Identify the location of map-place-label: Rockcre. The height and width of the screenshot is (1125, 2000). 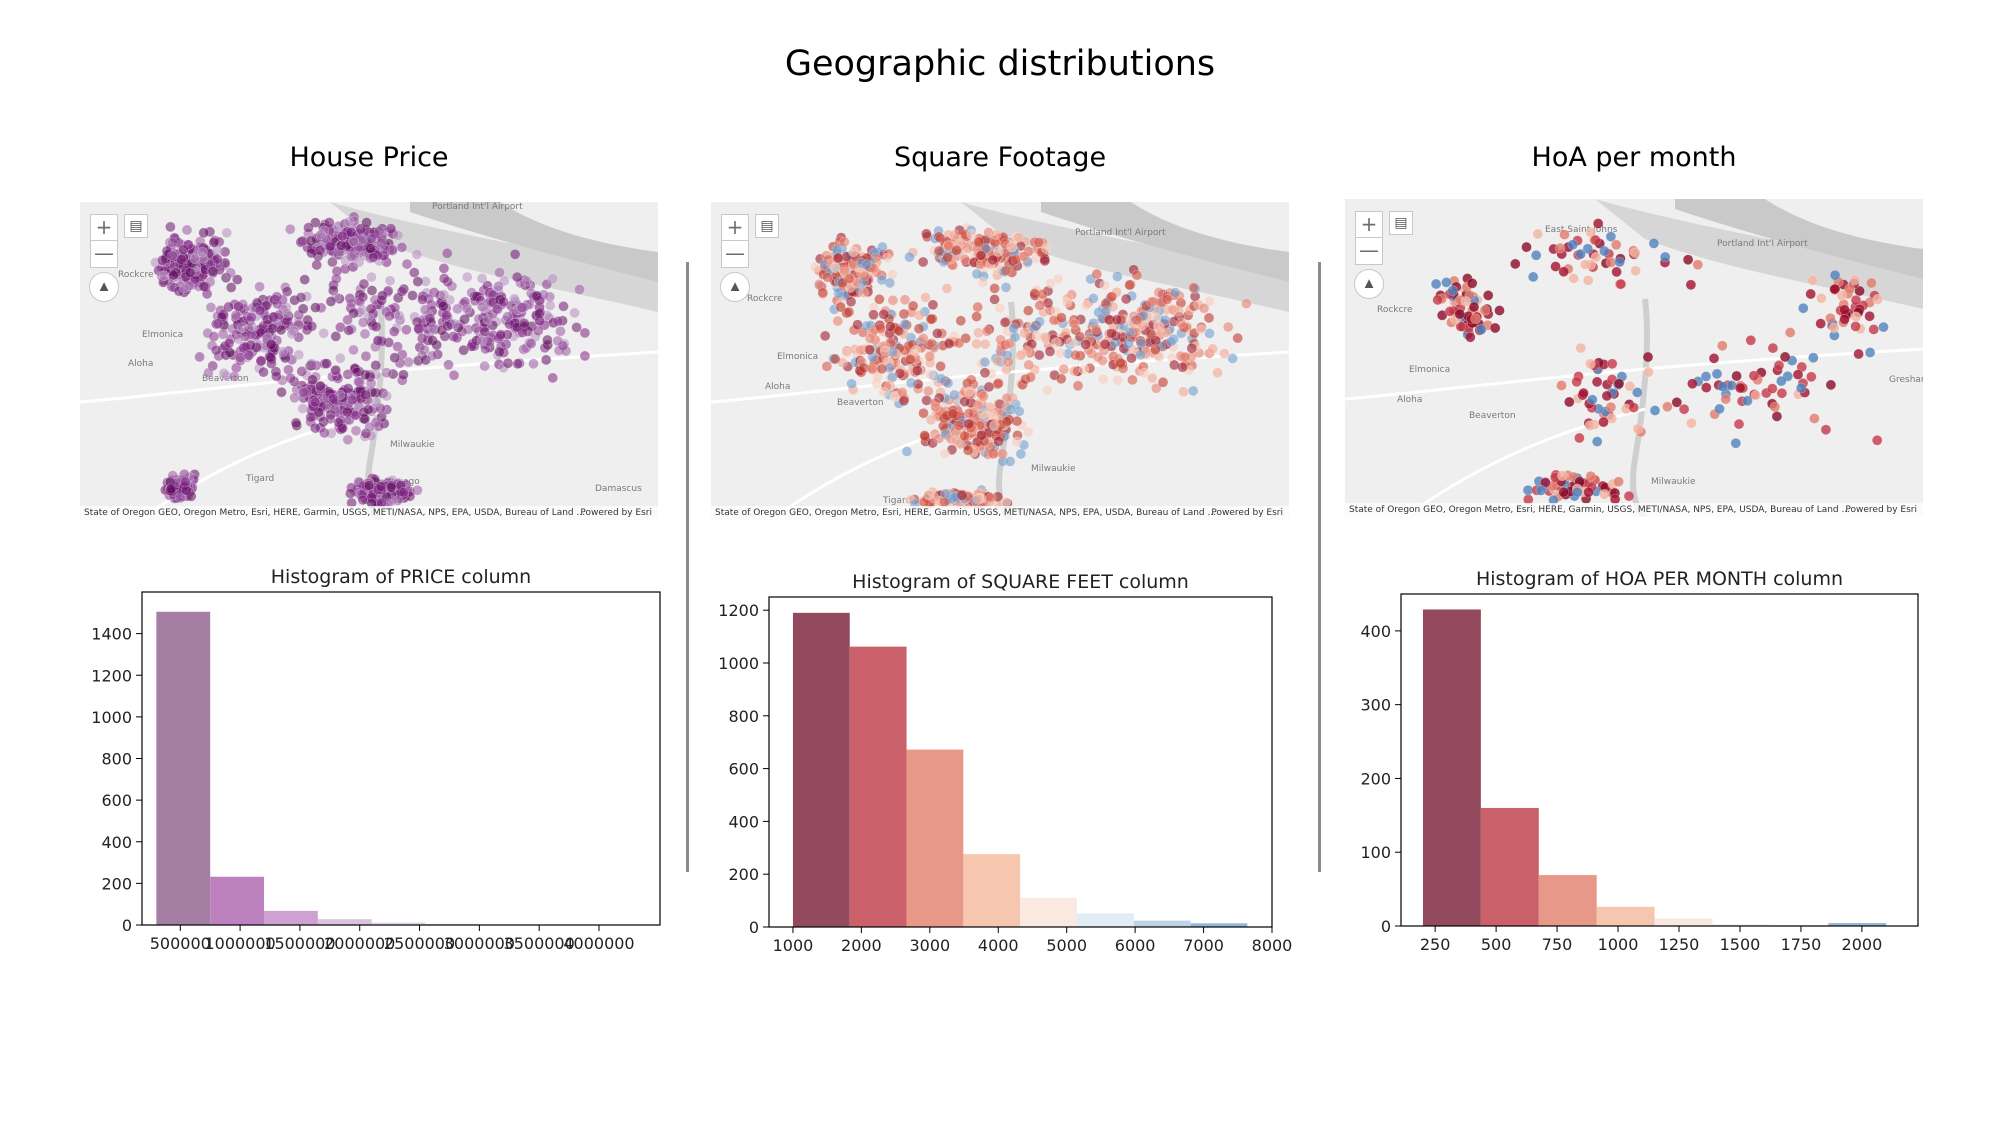
(1395, 310).